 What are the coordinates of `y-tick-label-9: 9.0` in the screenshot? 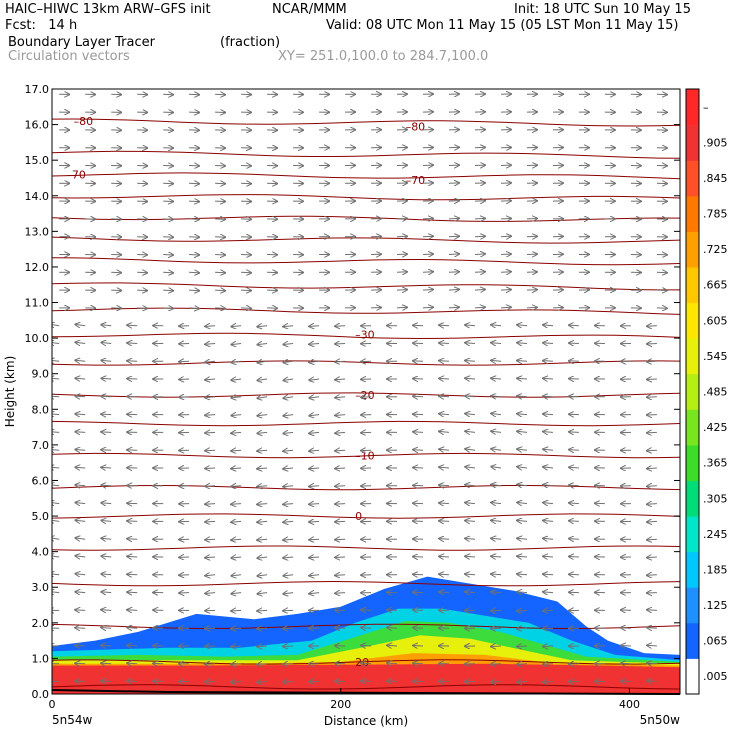 It's located at (41, 374).